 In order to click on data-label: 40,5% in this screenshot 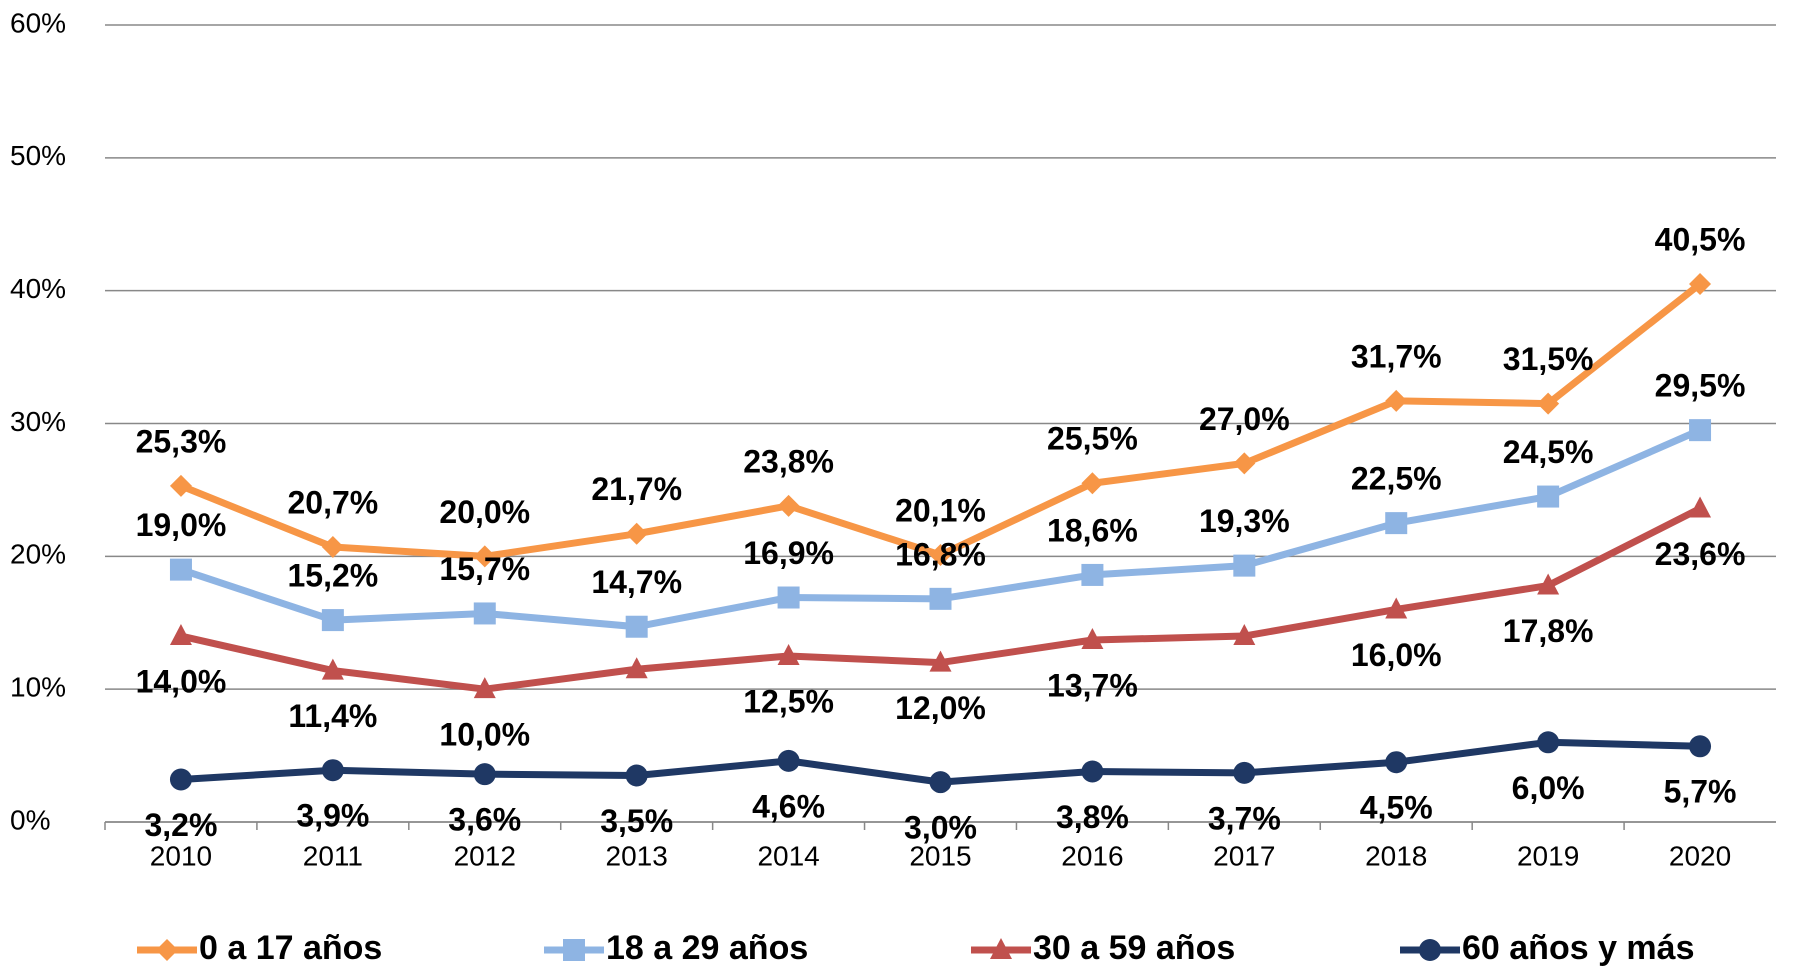, I will do `click(1700, 239)`.